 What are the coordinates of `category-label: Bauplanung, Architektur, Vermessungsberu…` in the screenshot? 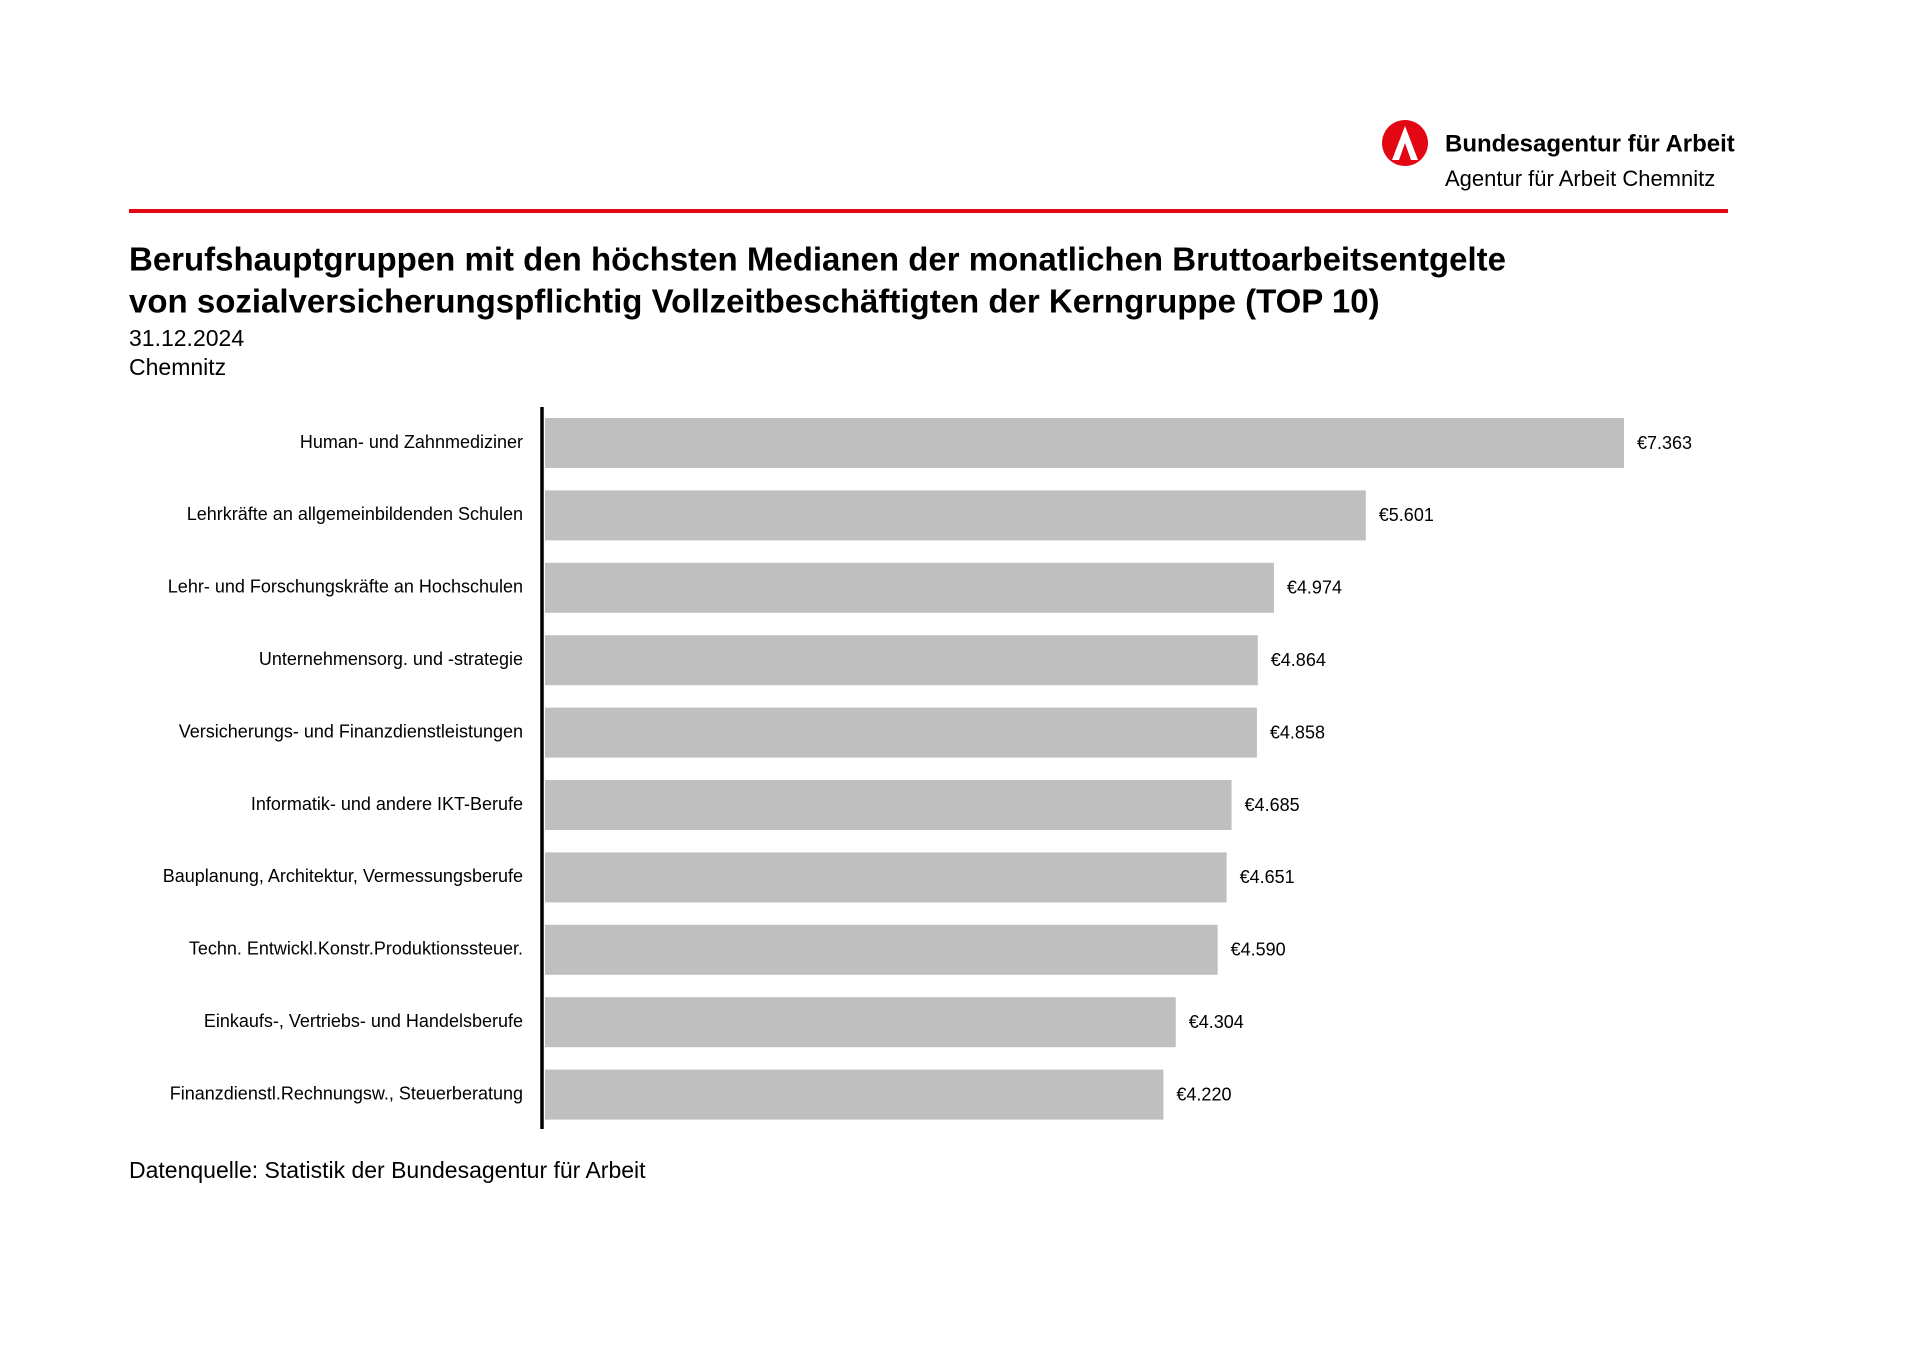 It's located at (343, 876).